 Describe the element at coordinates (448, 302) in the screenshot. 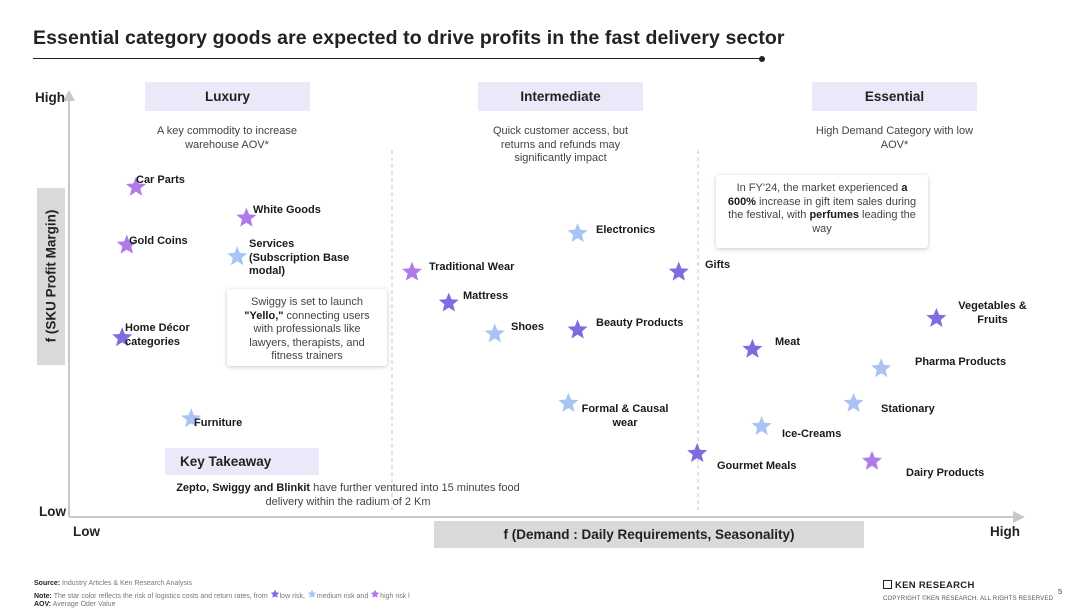

I see `point-star-mattress` at that location.